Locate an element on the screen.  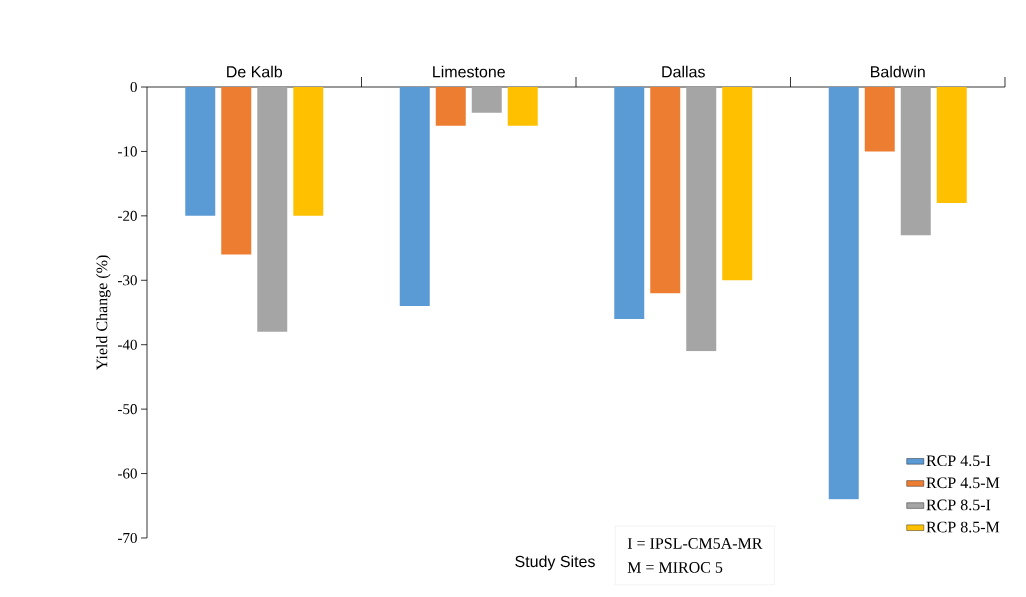
text: M = MIROC 5 is located at coordinates (675, 567).